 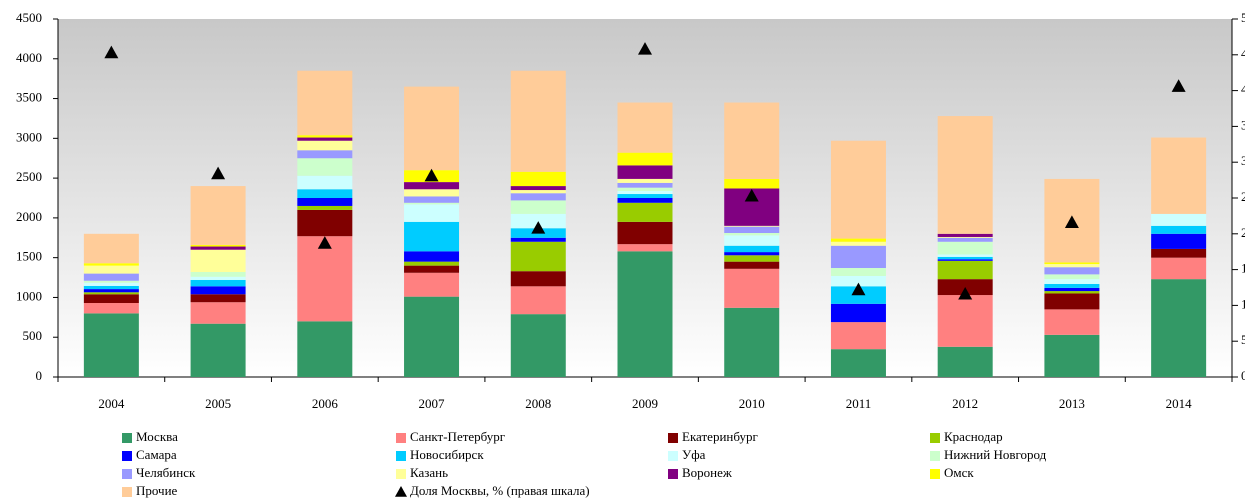 What do you see at coordinates (1243, 17) in the screenshot?
I see `y2-tick-label: 50%` at bounding box center [1243, 17].